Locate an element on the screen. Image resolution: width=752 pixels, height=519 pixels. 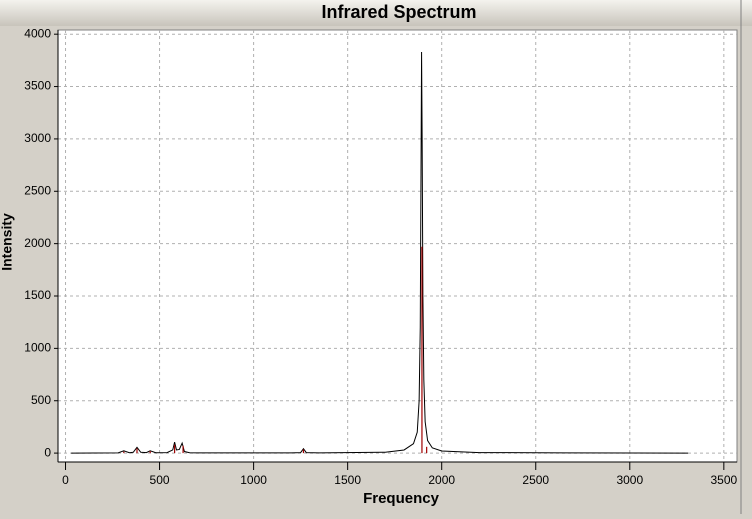
y-tick-label: 4000 is located at coordinates (37, 33).